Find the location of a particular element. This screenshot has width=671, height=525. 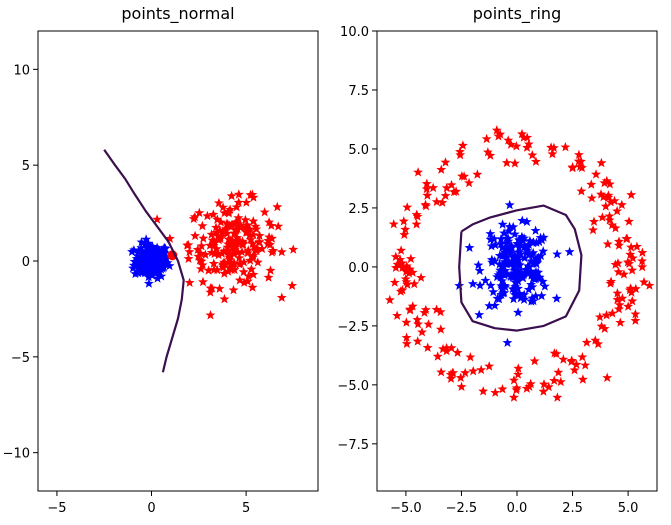

x-tick-label: 0.0 is located at coordinates (517, 508).